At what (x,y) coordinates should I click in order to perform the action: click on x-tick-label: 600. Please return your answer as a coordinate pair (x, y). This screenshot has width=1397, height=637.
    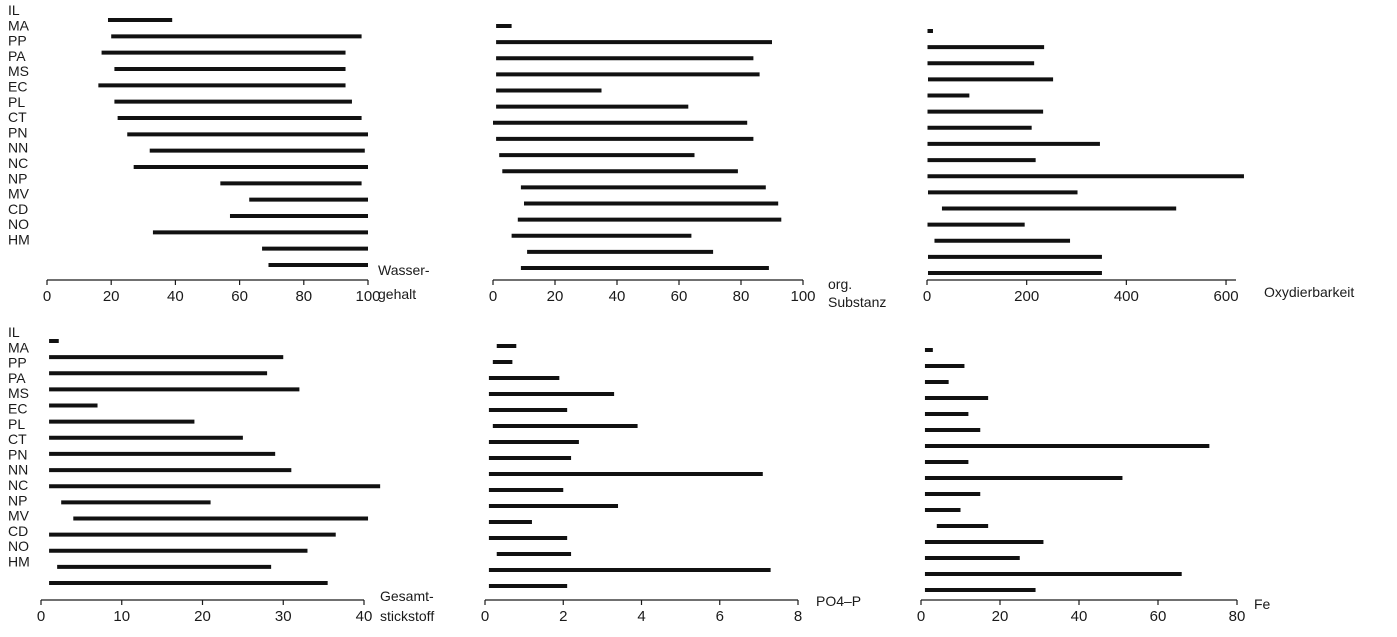
    Looking at the image, I should click on (1226, 296).